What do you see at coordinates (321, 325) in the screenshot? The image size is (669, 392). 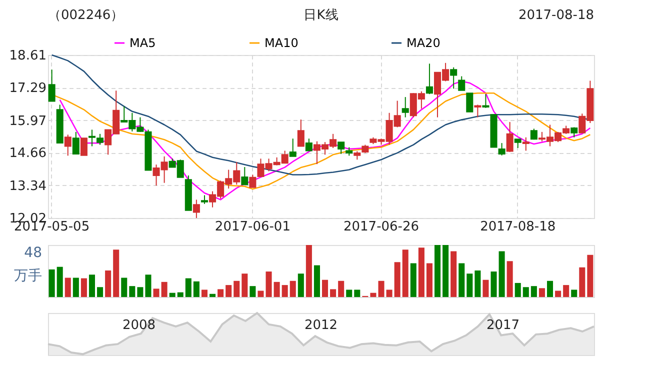 I see `annotation: 2012` at bounding box center [321, 325].